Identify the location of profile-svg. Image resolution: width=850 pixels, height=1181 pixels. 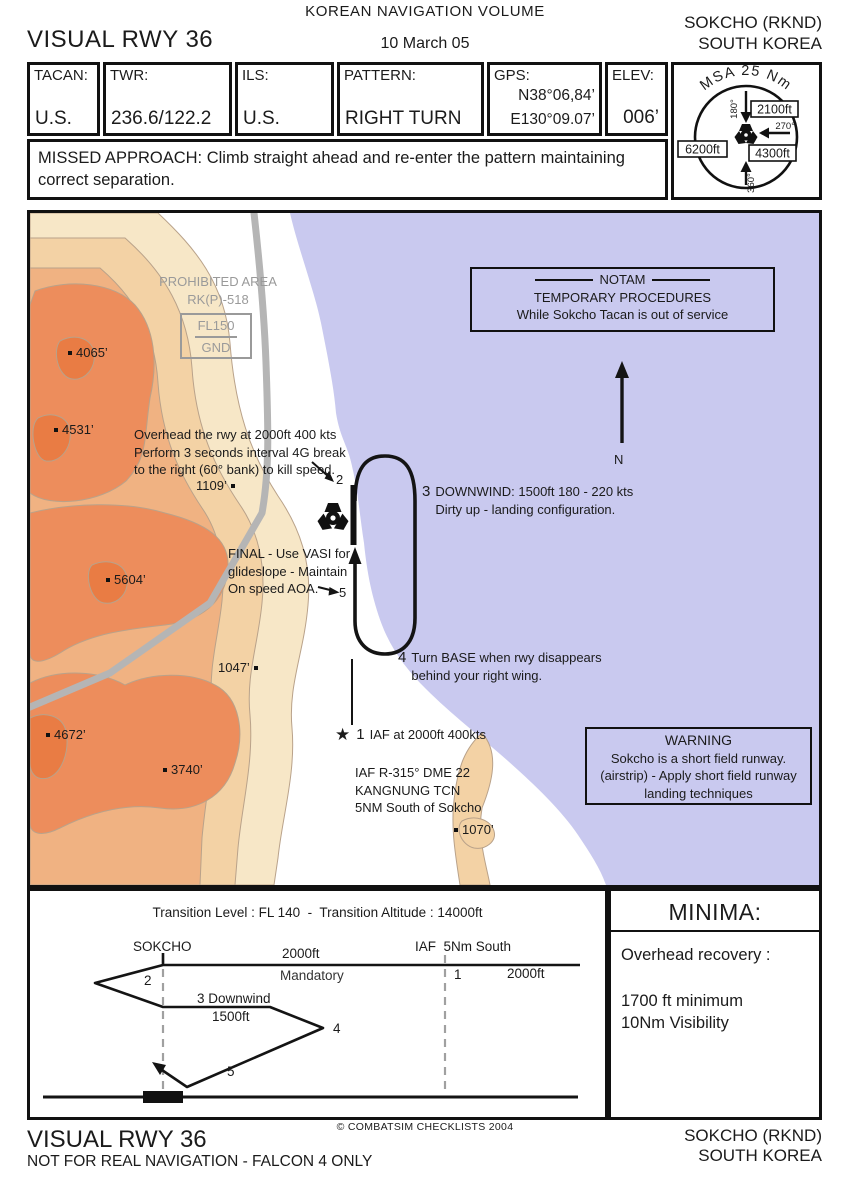
(311, 1028).